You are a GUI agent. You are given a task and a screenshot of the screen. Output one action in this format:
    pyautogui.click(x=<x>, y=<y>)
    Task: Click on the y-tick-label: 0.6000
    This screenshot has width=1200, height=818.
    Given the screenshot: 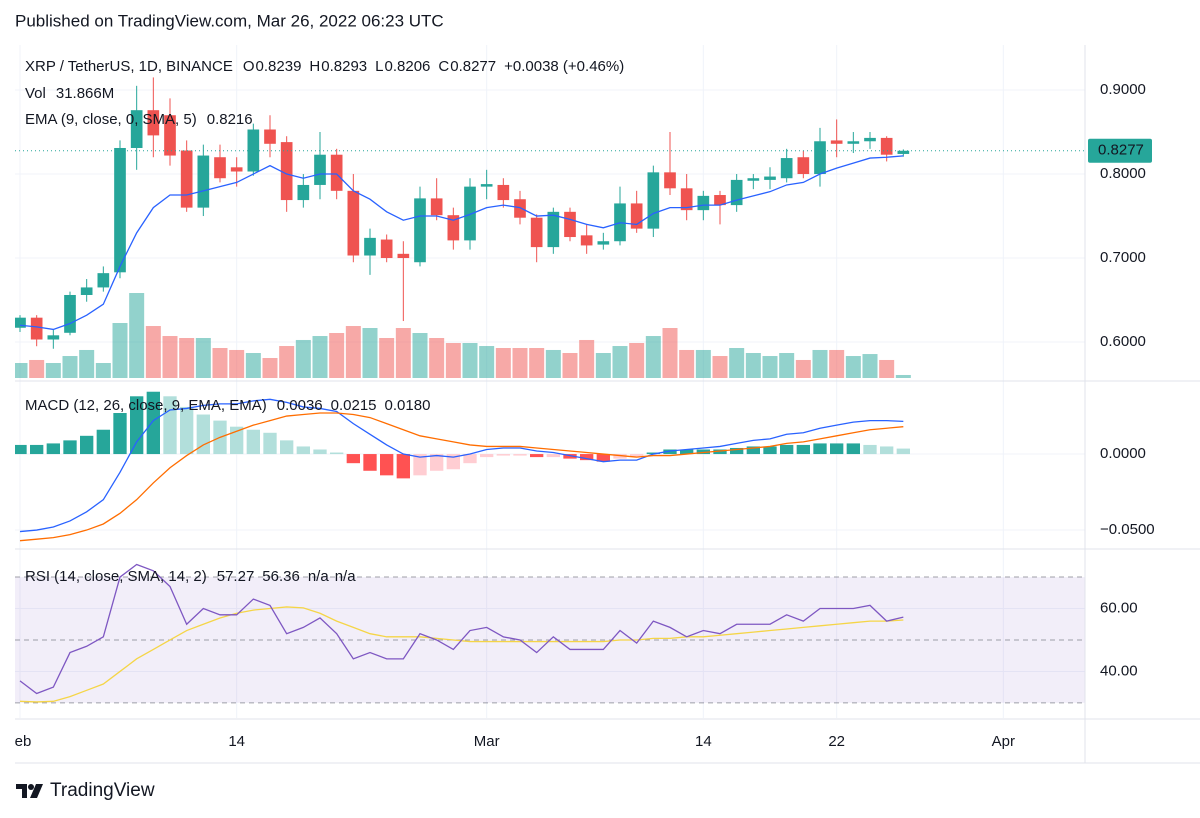 What is the action you would take?
    pyautogui.click(x=1123, y=341)
    